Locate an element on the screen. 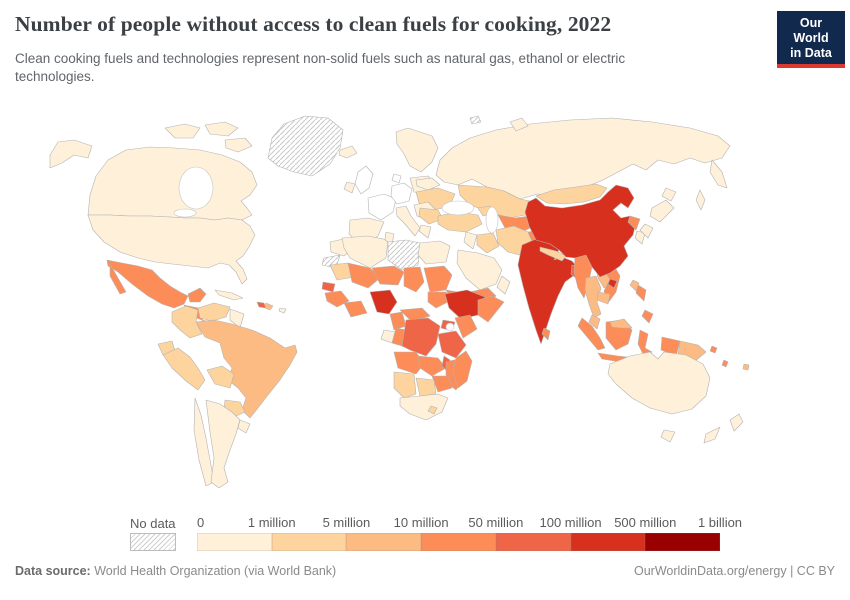  country-levant is located at coordinates (470, 240).